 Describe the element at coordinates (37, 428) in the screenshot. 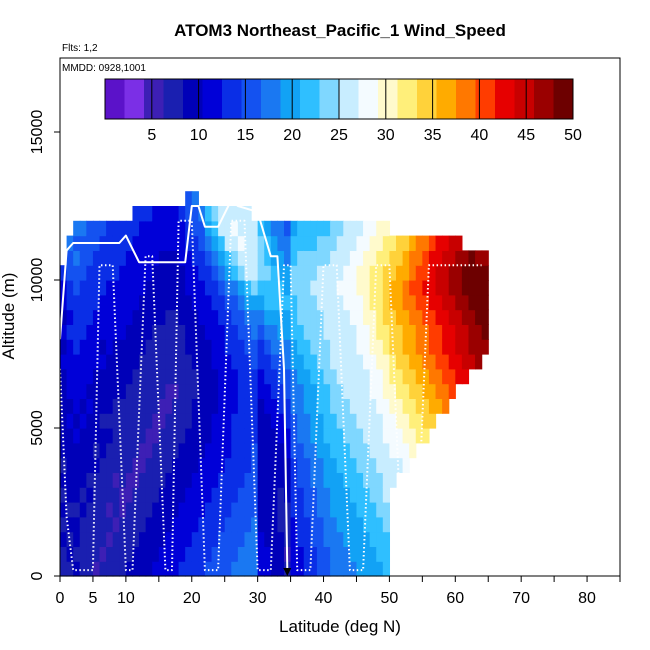

I see `y-tick-label: 5000` at that location.